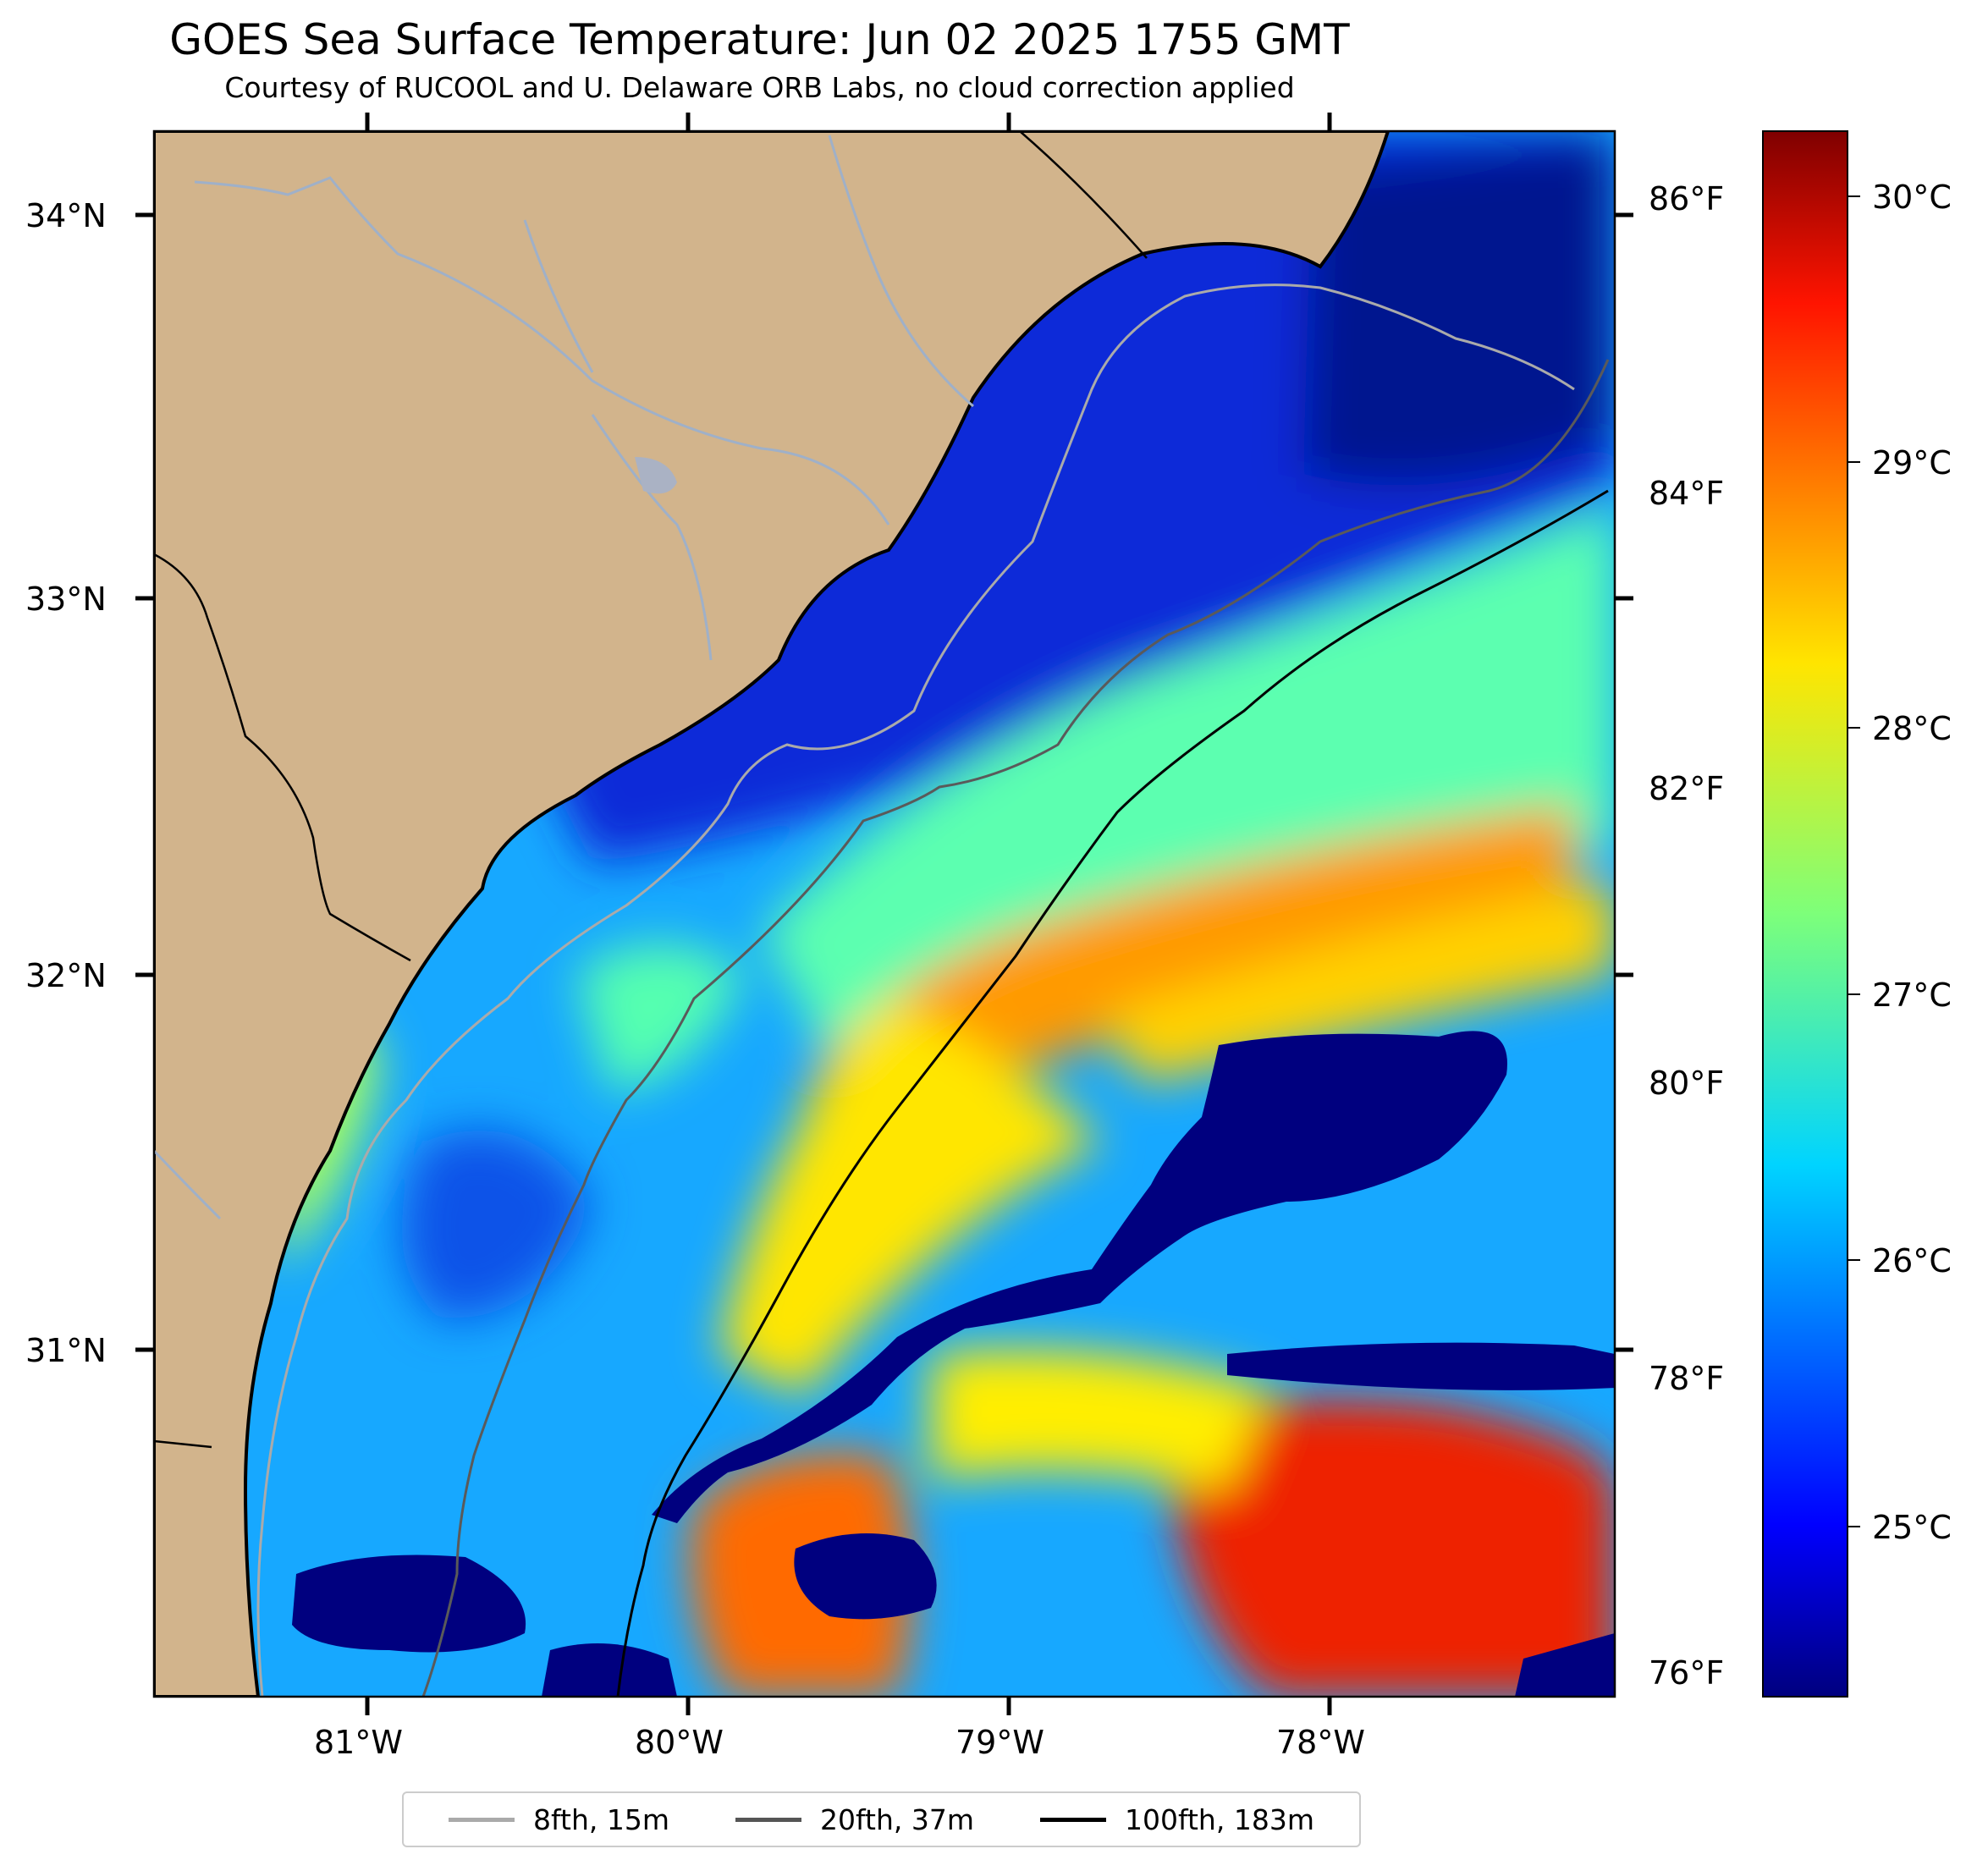 The height and width of the screenshot is (1871, 1988). Describe the element at coordinates (896, 1819) in the screenshot. I see `legend-label: 20fth, 37m` at that location.